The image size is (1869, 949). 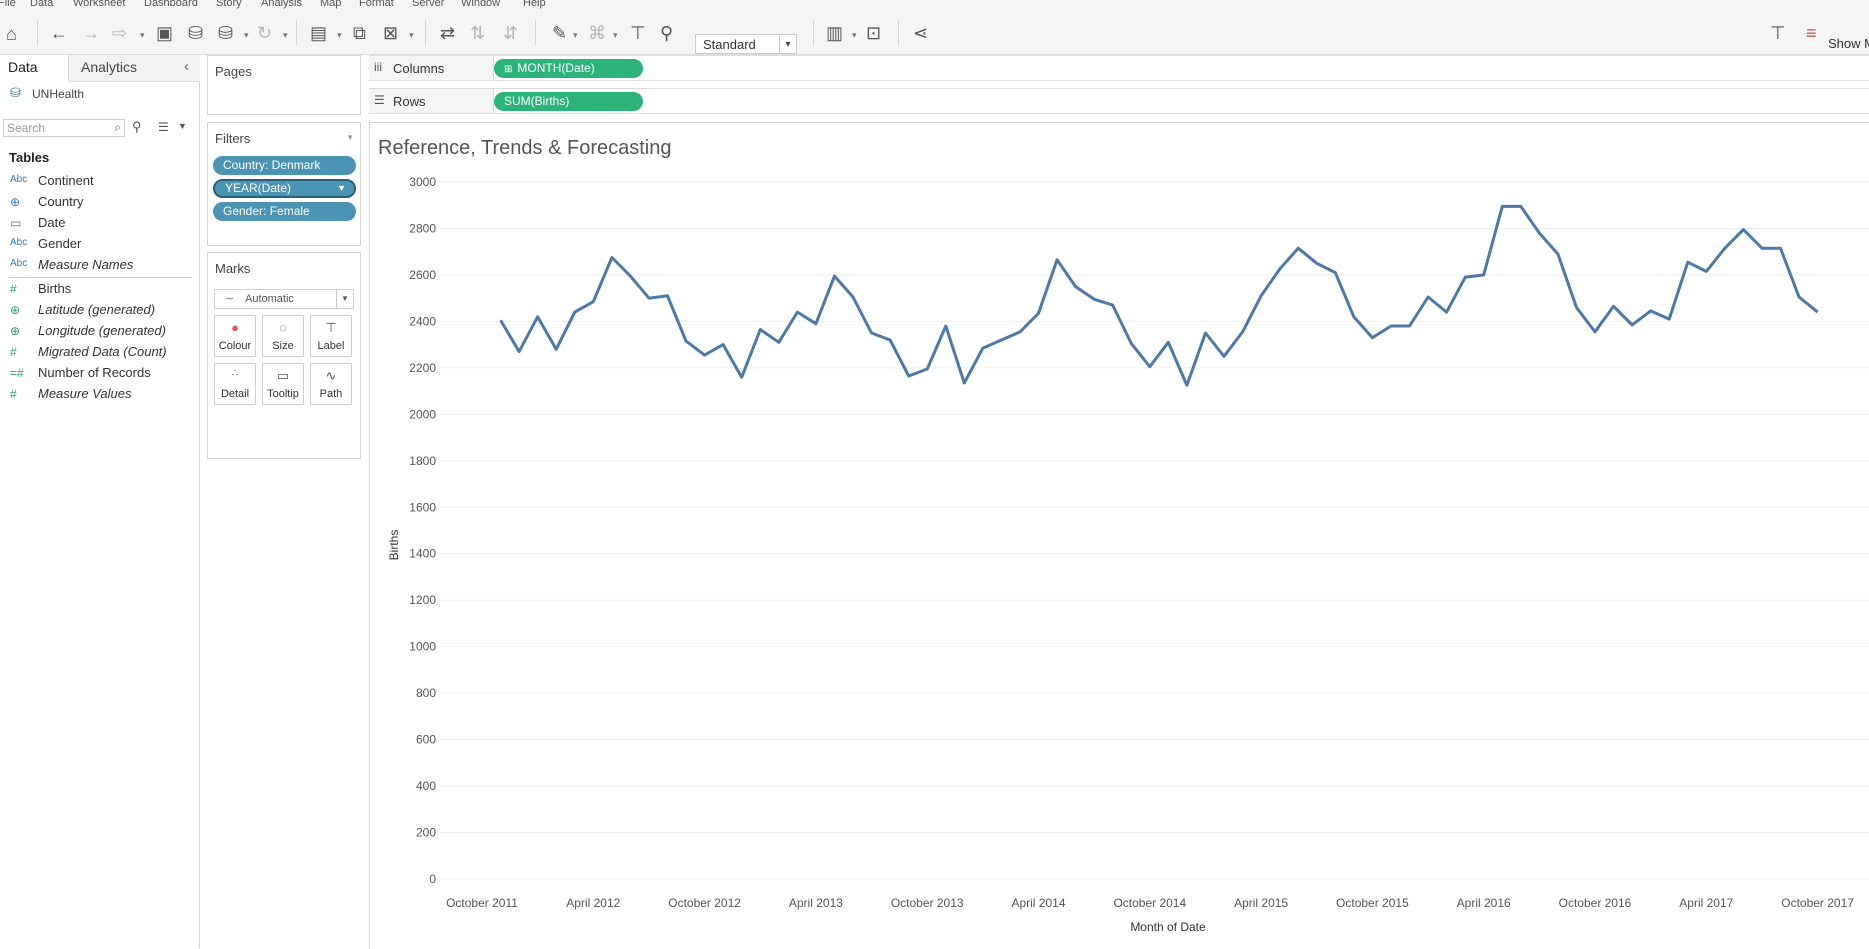 I want to click on filters-menu-icon: ▼, so click(x=350, y=137).